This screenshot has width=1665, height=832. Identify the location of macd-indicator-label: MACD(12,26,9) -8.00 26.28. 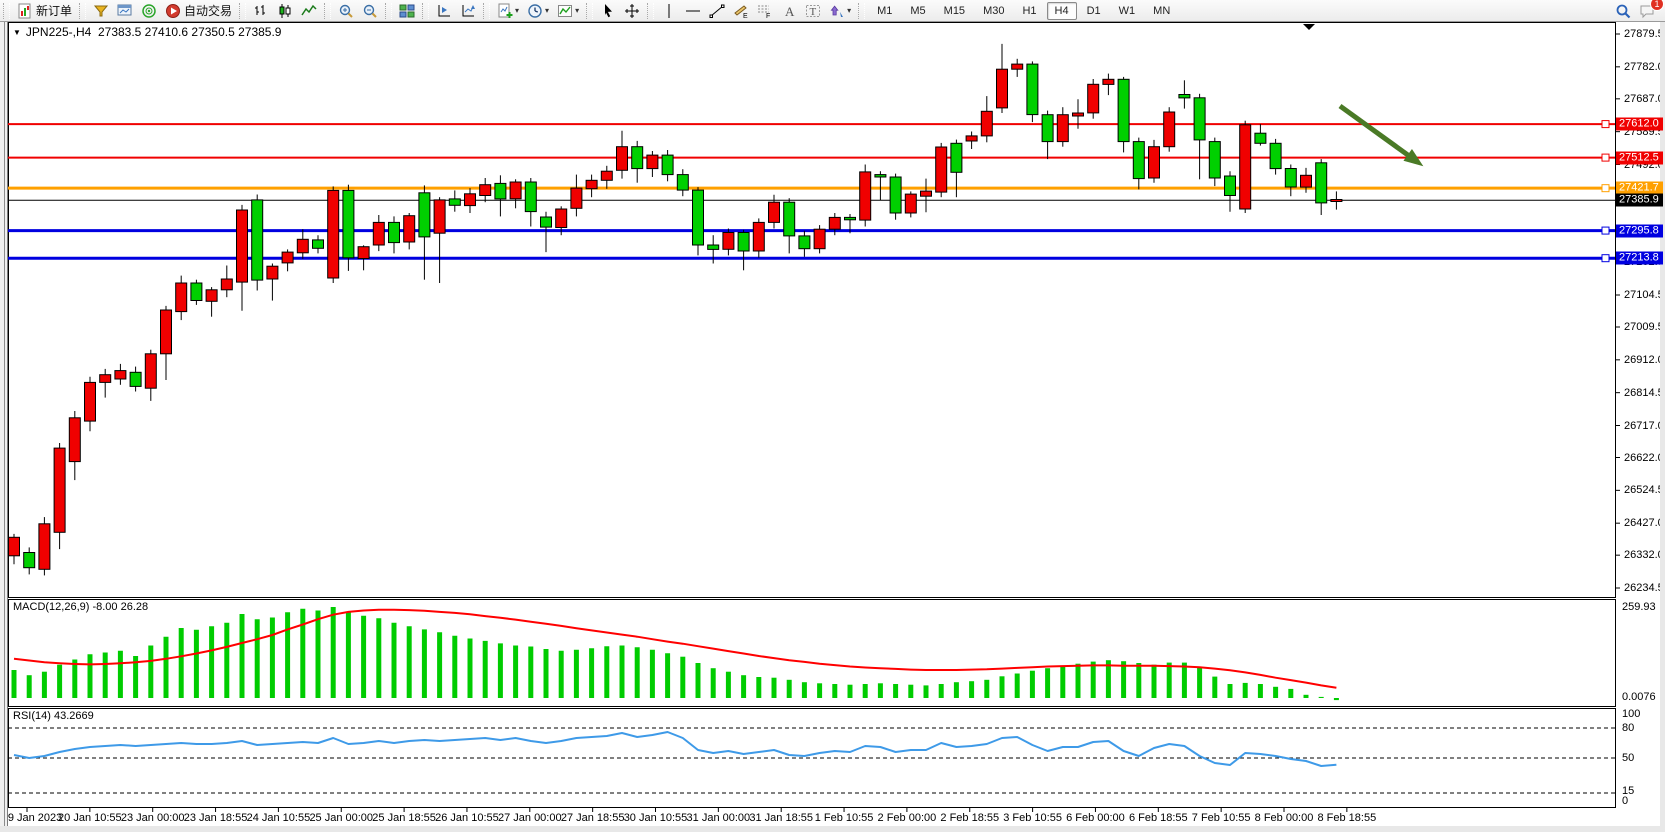
(81, 607).